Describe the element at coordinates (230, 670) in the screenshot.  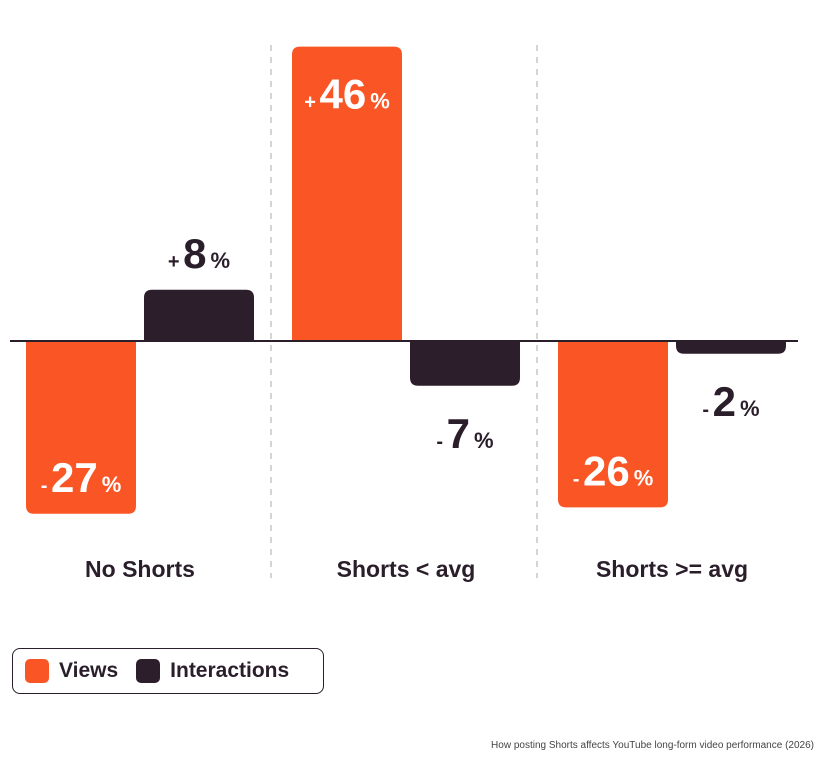
I see `legend-label-interactions: Interactions` at that location.